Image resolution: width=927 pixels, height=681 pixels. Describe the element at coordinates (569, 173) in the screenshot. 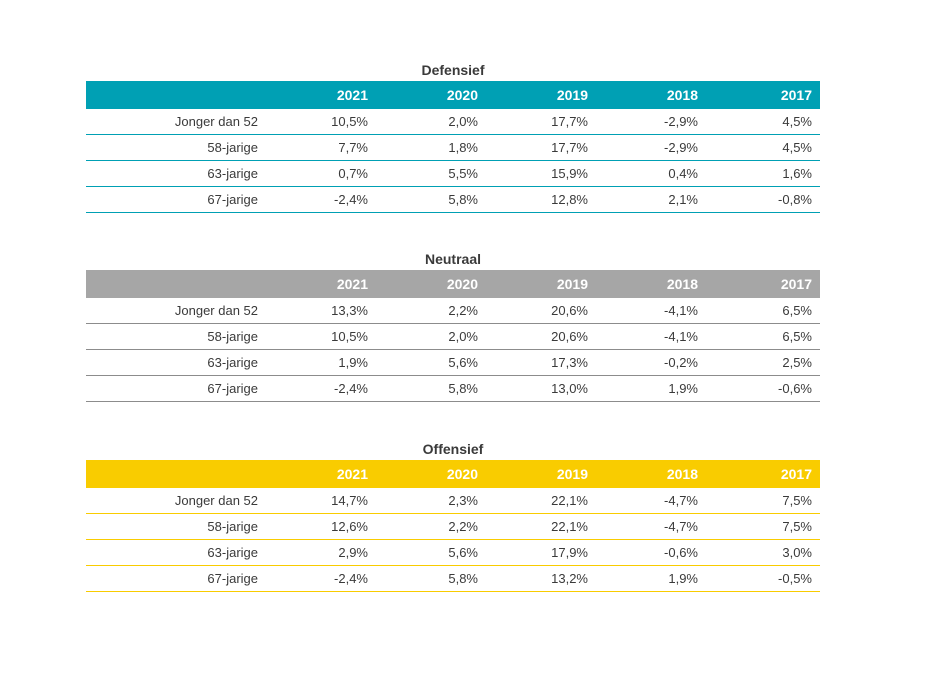

I see `value-cell: 15,9%` at that location.